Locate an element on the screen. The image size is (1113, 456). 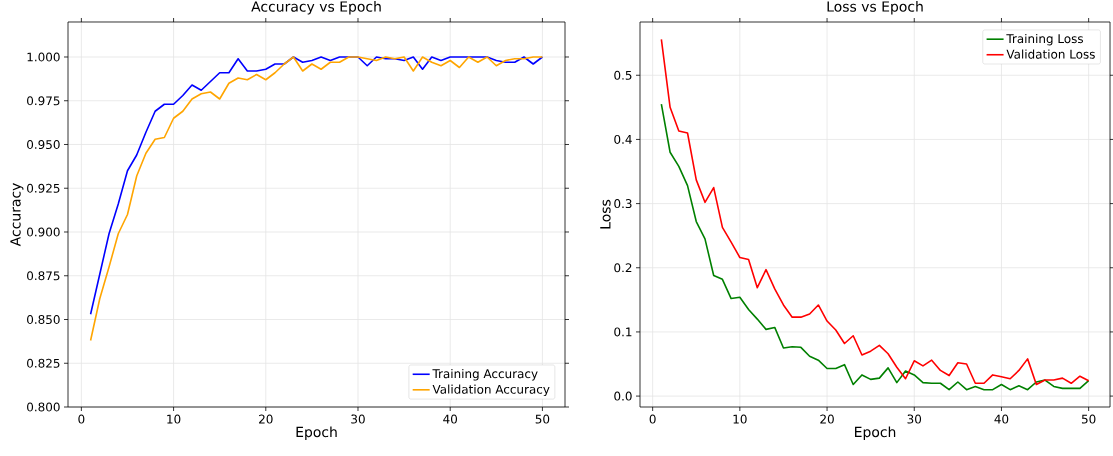
y-axis-title: Loss is located at coordinates (605, 214).